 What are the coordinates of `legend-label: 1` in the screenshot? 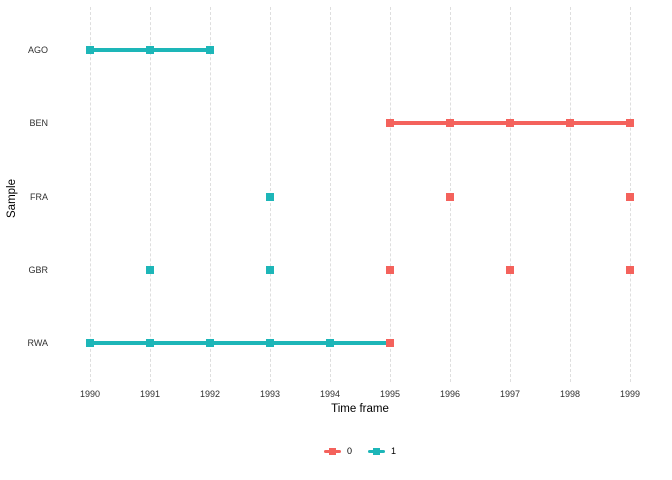 It's located at (394, 451).